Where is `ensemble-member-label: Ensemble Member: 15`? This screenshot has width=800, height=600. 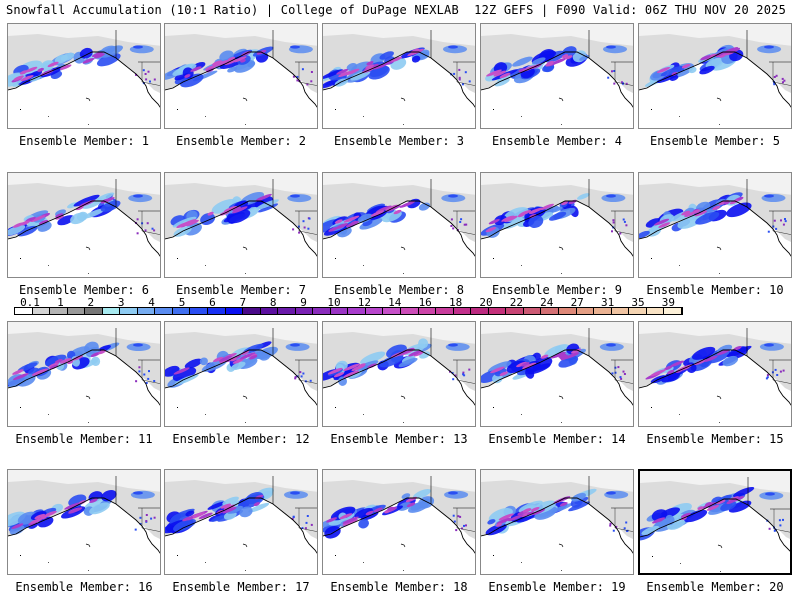 ensemble-member-label: Ensemble Member: 15 is located at coordinates (715, 439).